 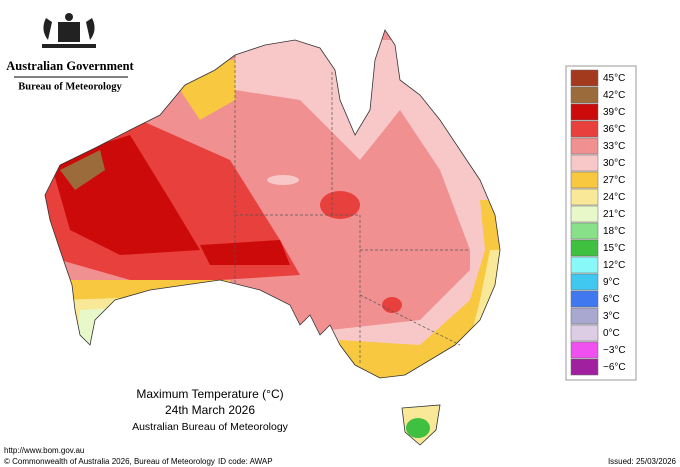 I want to click on legend-label: 6°C, so click(x=611, y=299).